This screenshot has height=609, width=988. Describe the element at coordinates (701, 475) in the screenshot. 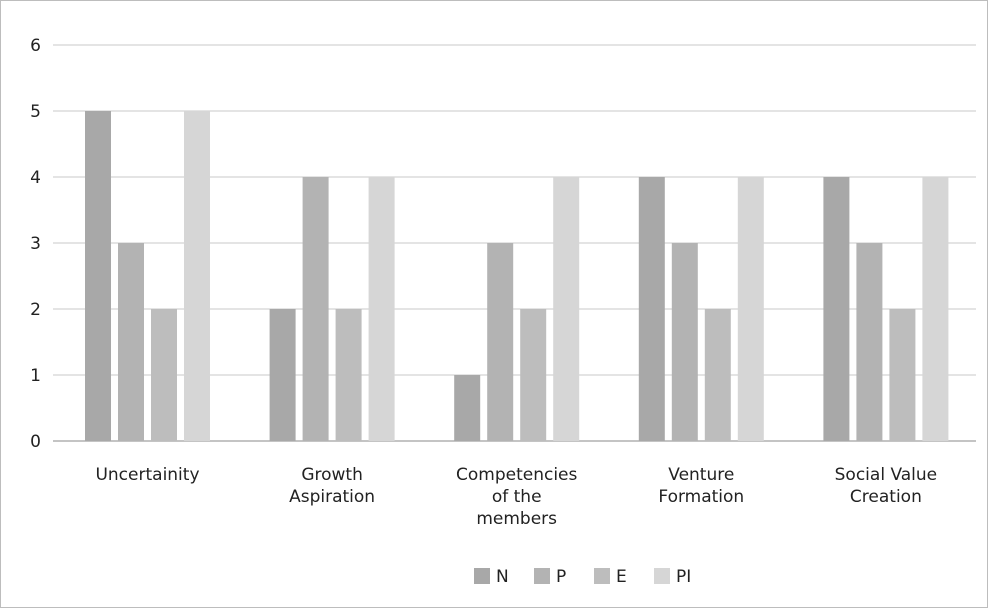

I see `x-category-label-line: Venture` at that location.